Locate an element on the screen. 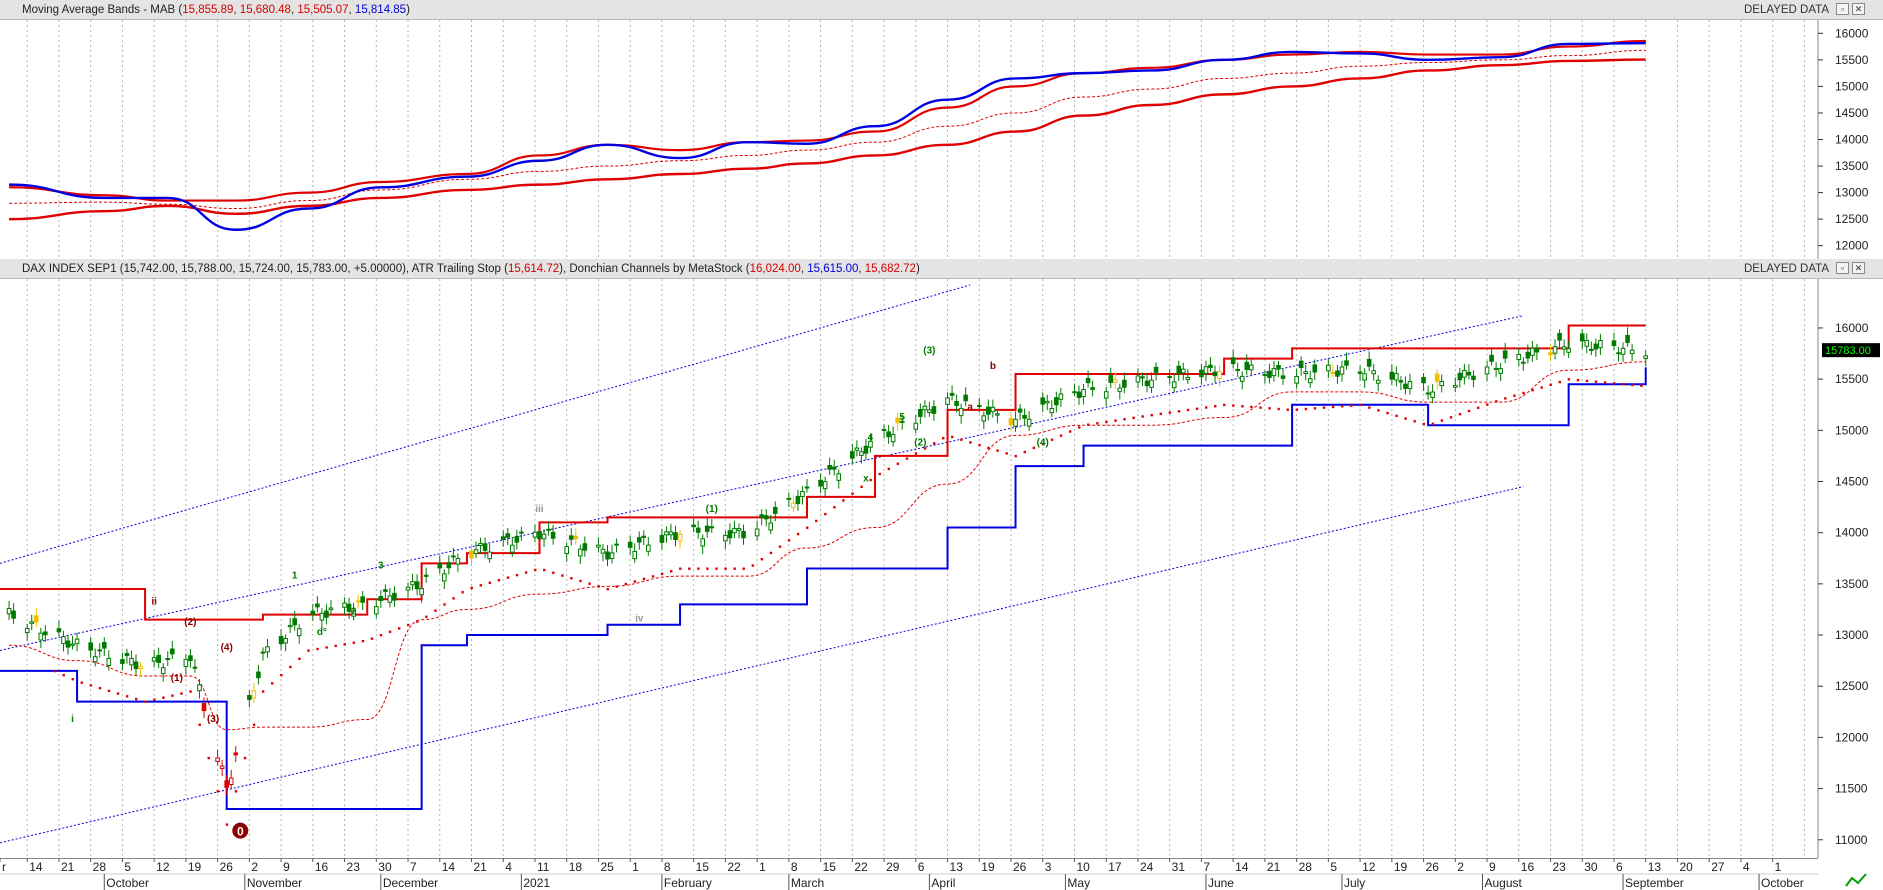  wave-label: x is located at coordinates (866, 478).